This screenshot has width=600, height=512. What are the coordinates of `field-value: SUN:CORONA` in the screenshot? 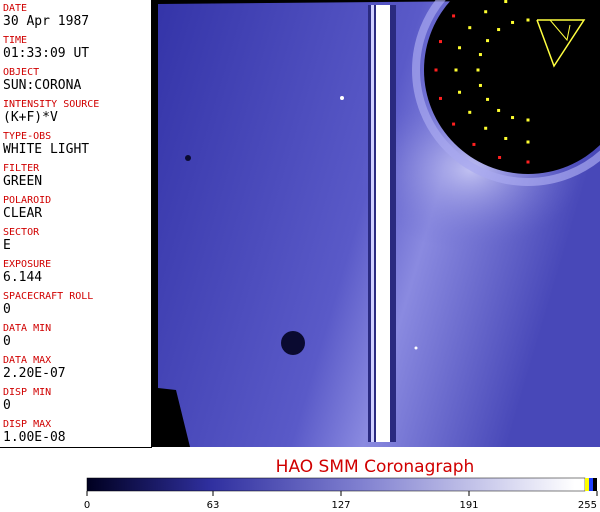 It's located at (42, 85).